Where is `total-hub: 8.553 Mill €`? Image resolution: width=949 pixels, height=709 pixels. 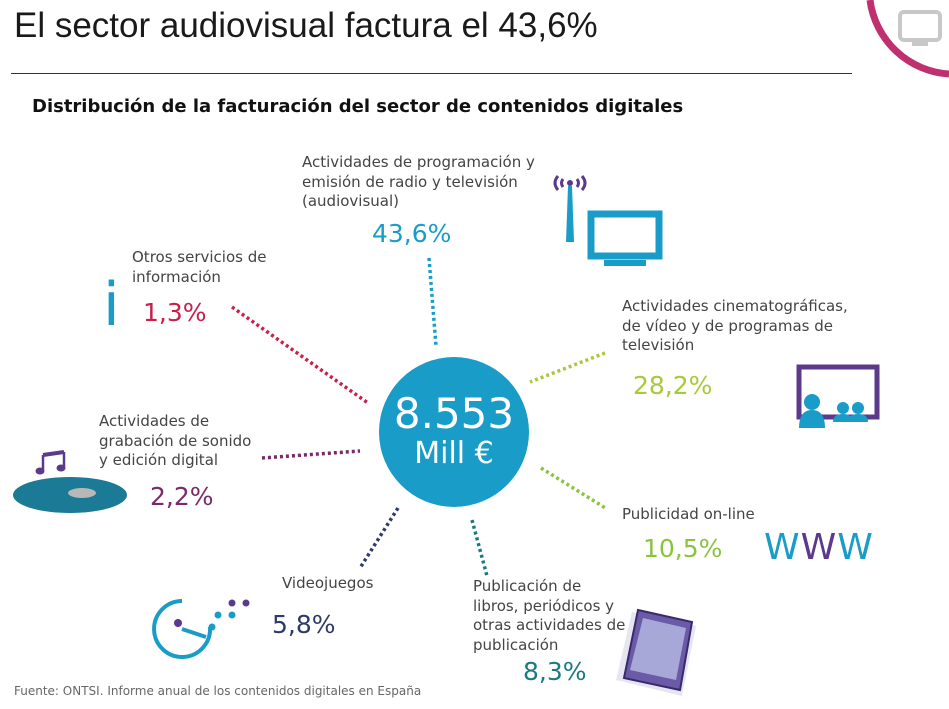 total-hub: 8.553 Mill € is located at coordinates (454, 432).